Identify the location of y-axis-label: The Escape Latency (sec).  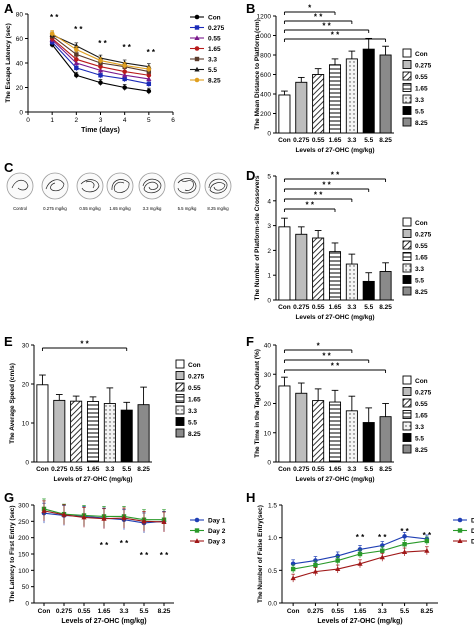
(8, 62).